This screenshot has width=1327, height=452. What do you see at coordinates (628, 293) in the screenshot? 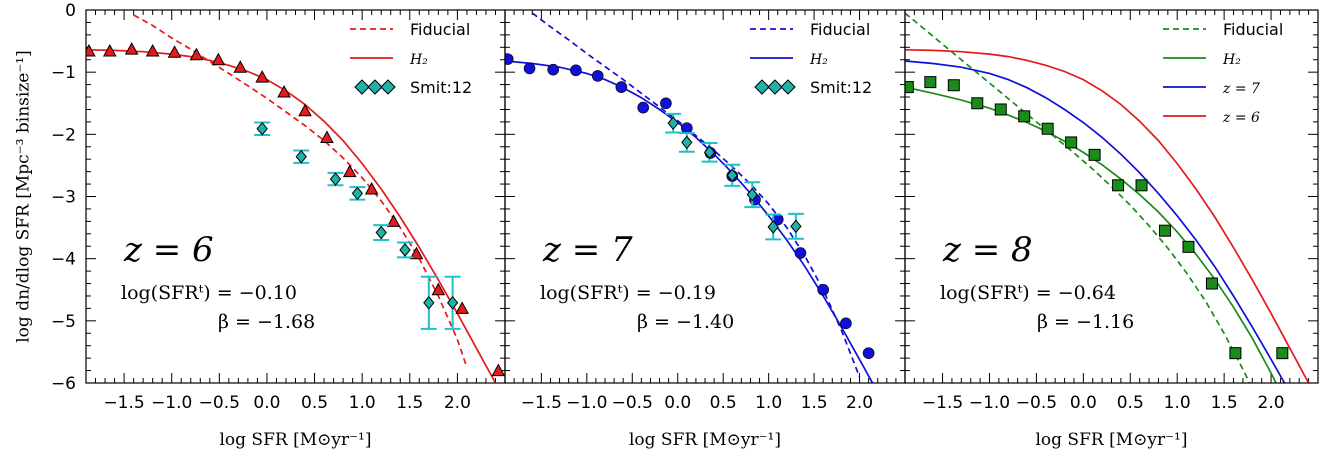
I see `sfr-threshold-label: log(SFRᵗ) = −0.19` at bounding box center [628, 293].